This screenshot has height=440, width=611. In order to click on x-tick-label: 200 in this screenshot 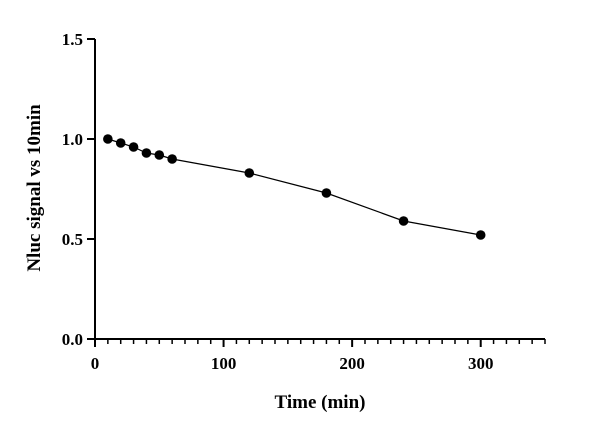, I will do `click(352, 363)`.